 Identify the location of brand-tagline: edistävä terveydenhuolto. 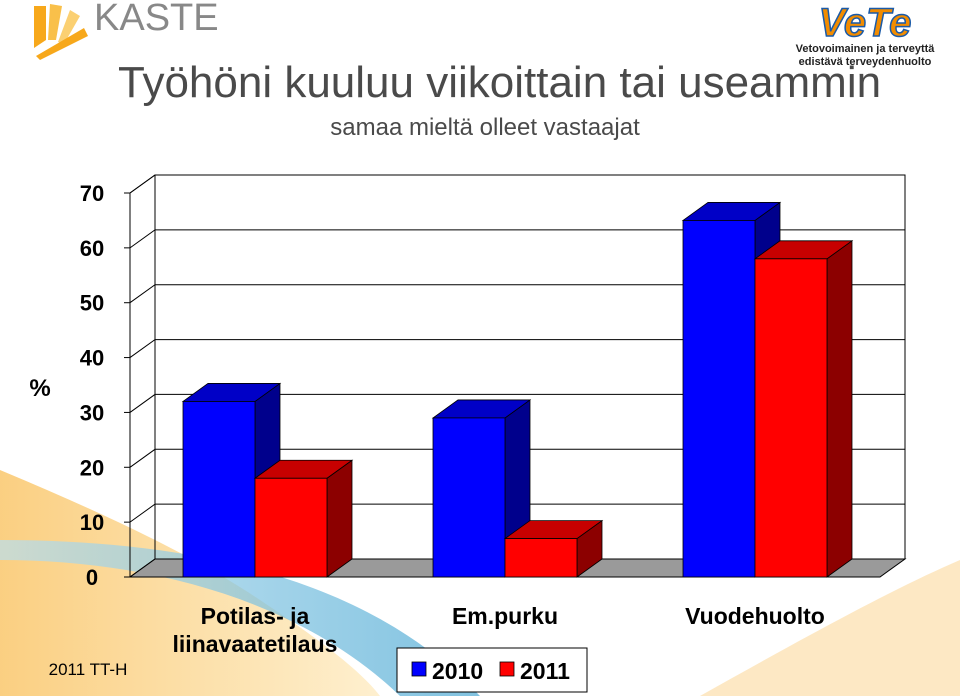
(865, 62).